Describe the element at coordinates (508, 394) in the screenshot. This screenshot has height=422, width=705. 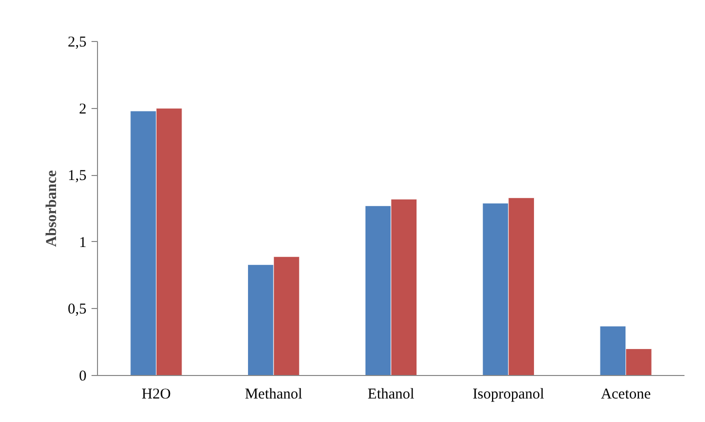
I see `x-tick-label: Isopropanol` at that location.